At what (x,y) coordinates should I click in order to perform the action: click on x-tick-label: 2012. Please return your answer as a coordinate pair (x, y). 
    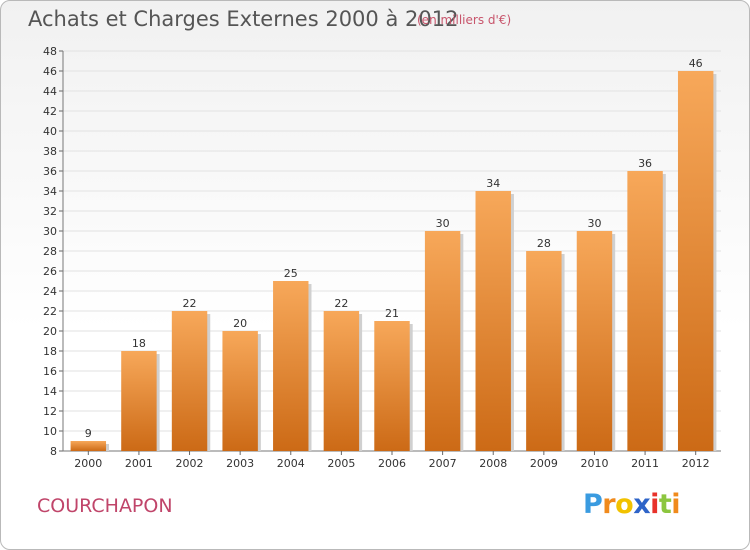
    Looking at the image, I should click on (696, 463).